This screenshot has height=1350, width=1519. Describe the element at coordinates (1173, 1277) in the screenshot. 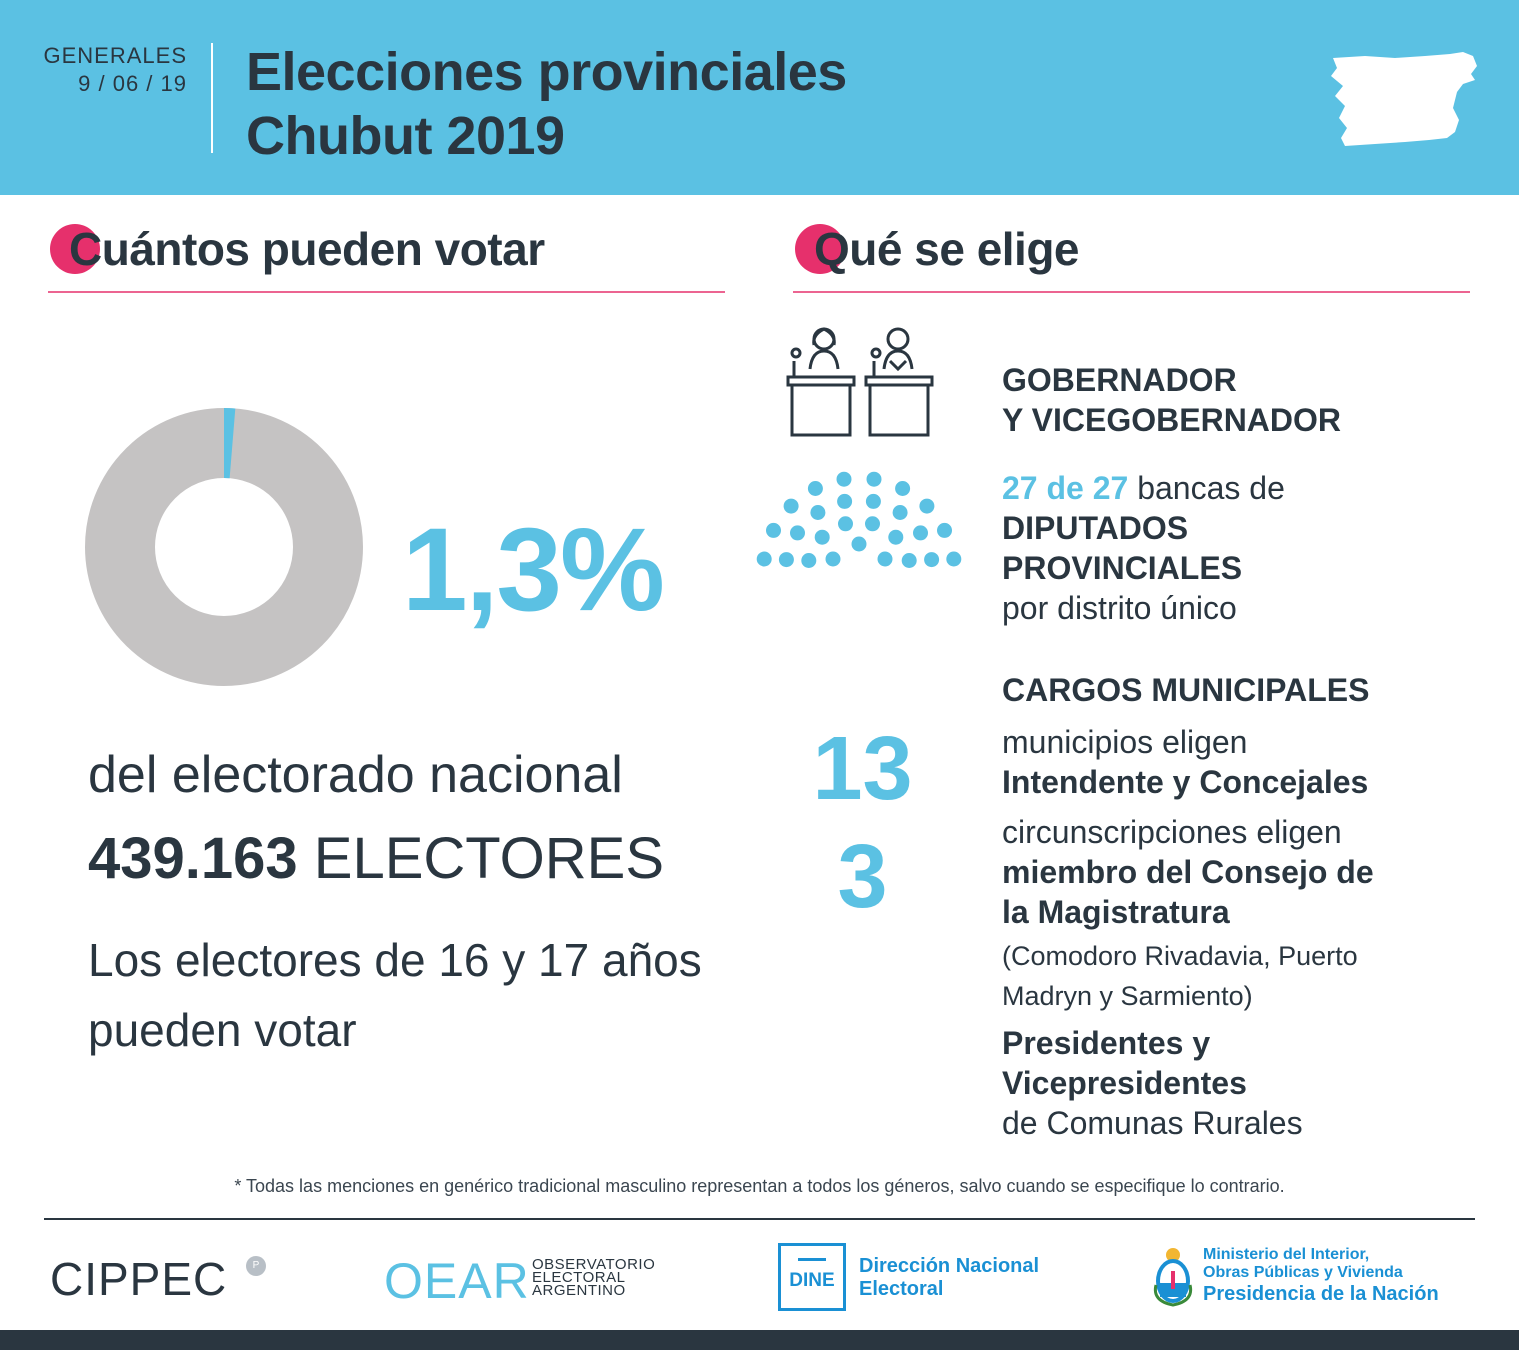

I see `national-crest-icon` at that location.